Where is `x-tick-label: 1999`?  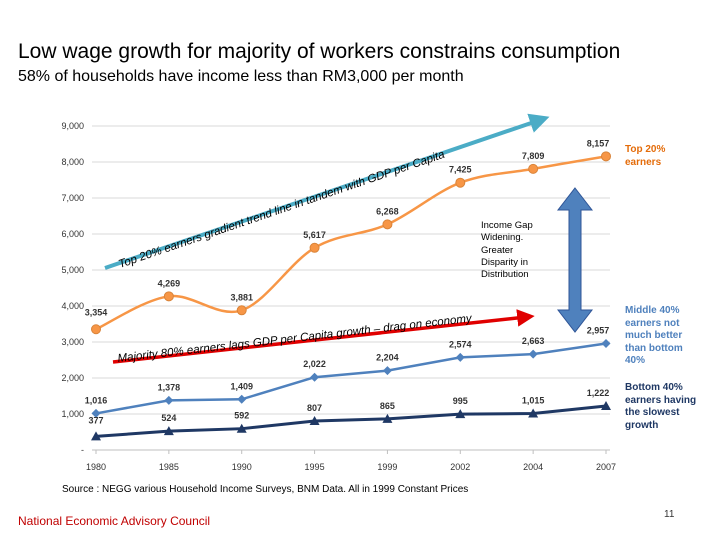
x-tick-label: 1999 is located at coordinates (387, 467).